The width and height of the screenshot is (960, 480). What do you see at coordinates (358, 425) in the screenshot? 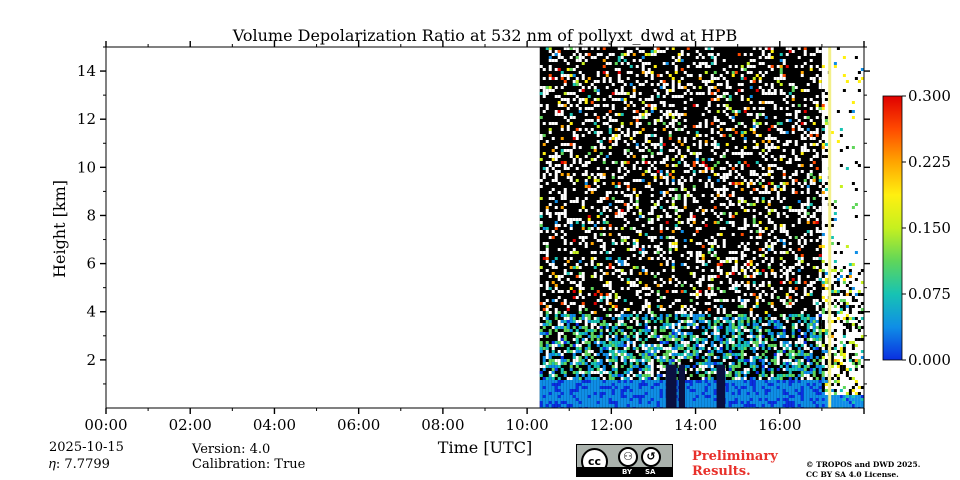
I see `x-tick-label: 06:00` at bounding box center [358, 425].